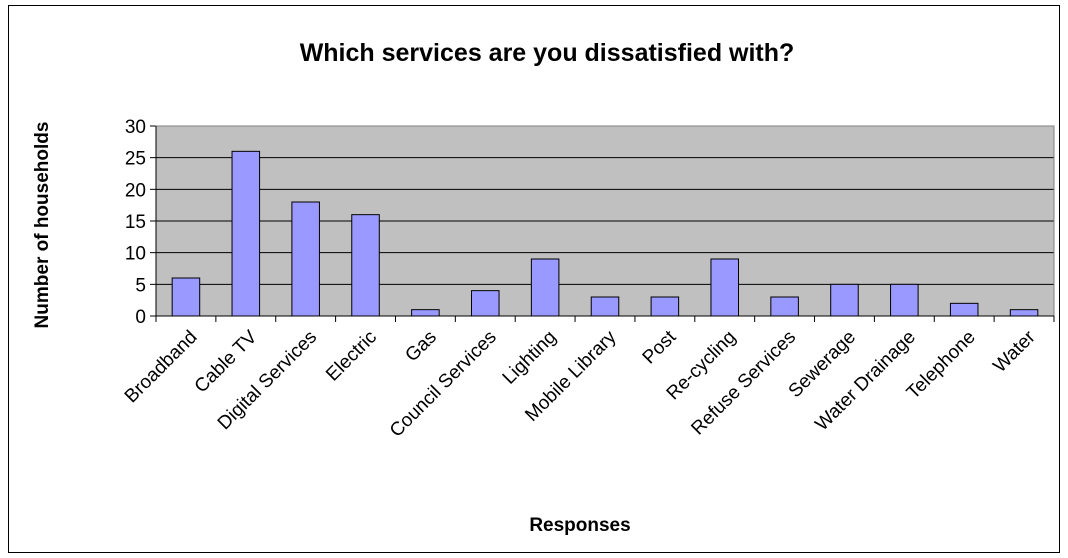 The image size is (1068, 558). I want to click on category-label: Council Services, so click(443, 384).